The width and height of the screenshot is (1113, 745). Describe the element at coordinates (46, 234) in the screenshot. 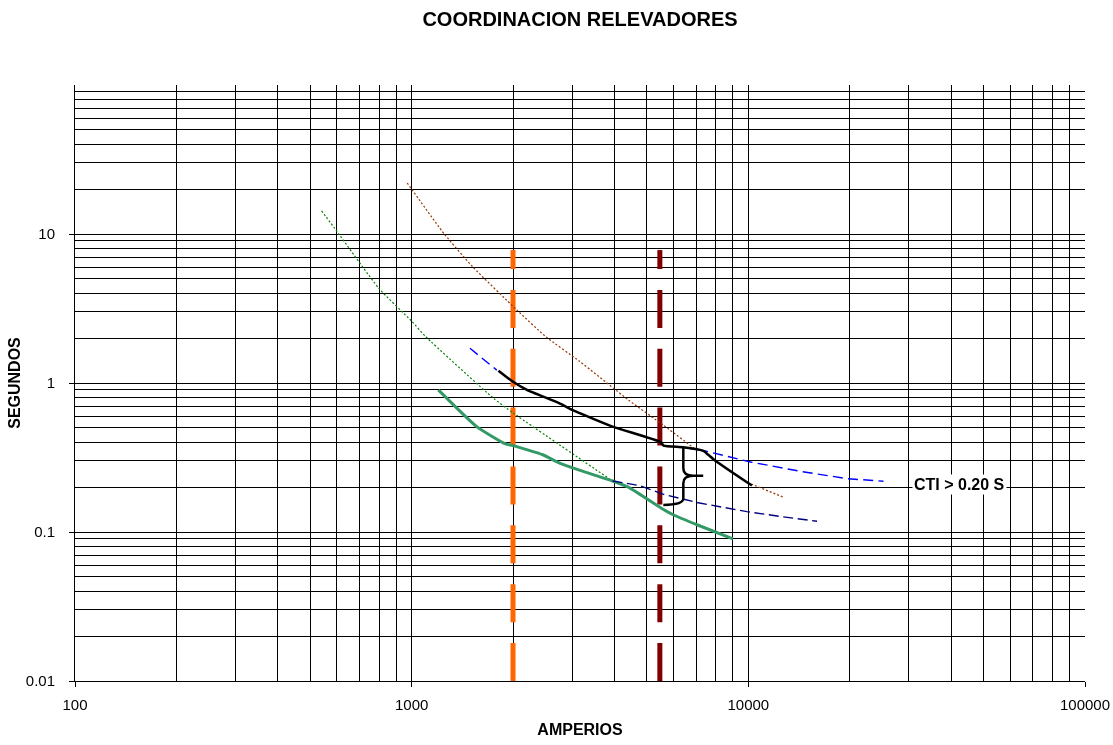

I see `y-tick-label: 10` at that location.